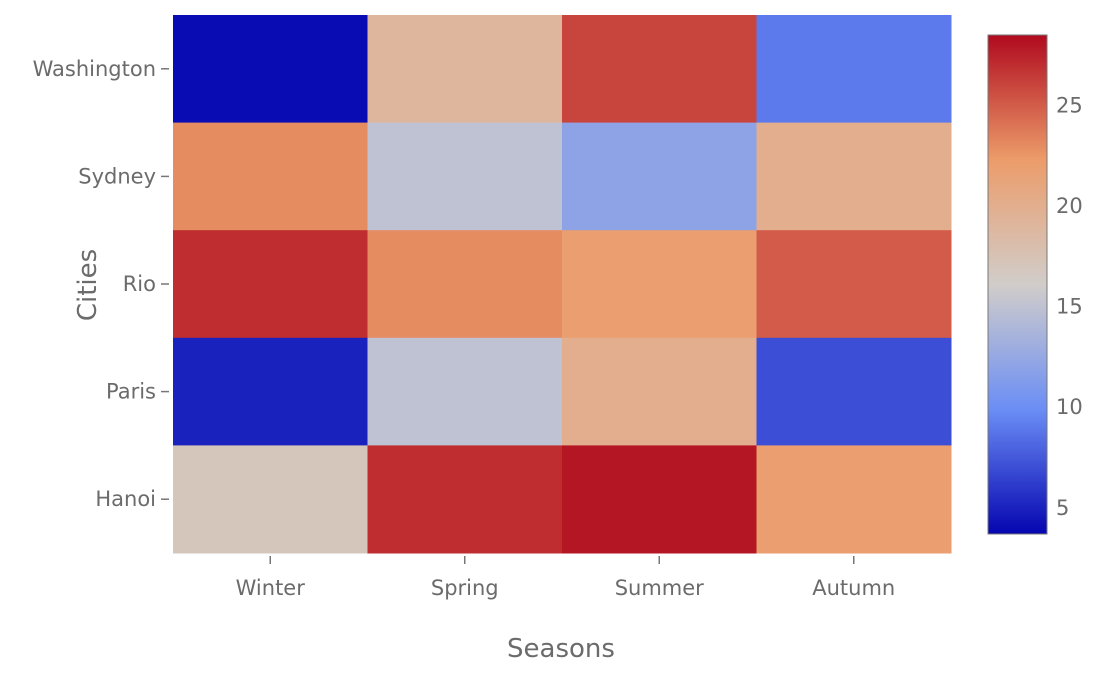  I want to click on heatmap-cell-rio-winter, so click(270, 284).